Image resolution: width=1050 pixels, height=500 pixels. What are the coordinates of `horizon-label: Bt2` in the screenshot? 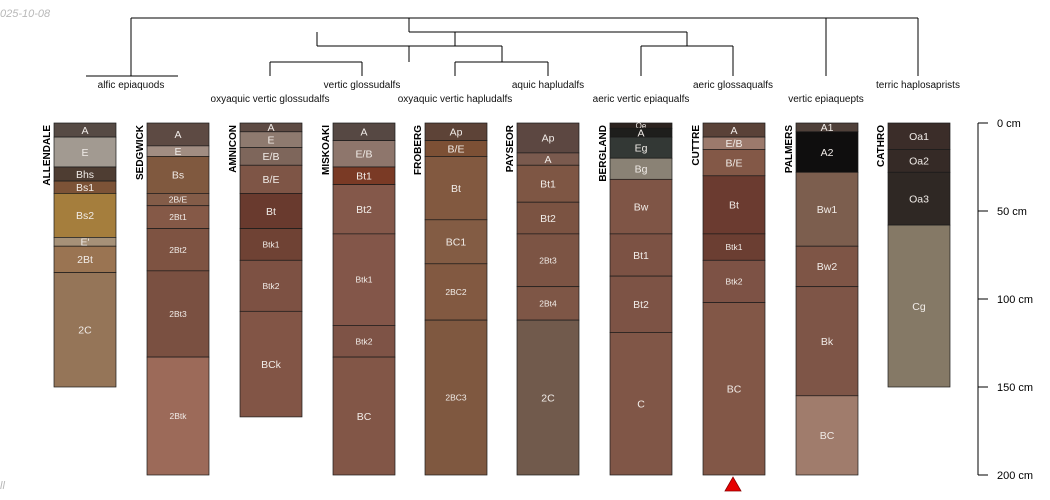 It's located at (548, 219).